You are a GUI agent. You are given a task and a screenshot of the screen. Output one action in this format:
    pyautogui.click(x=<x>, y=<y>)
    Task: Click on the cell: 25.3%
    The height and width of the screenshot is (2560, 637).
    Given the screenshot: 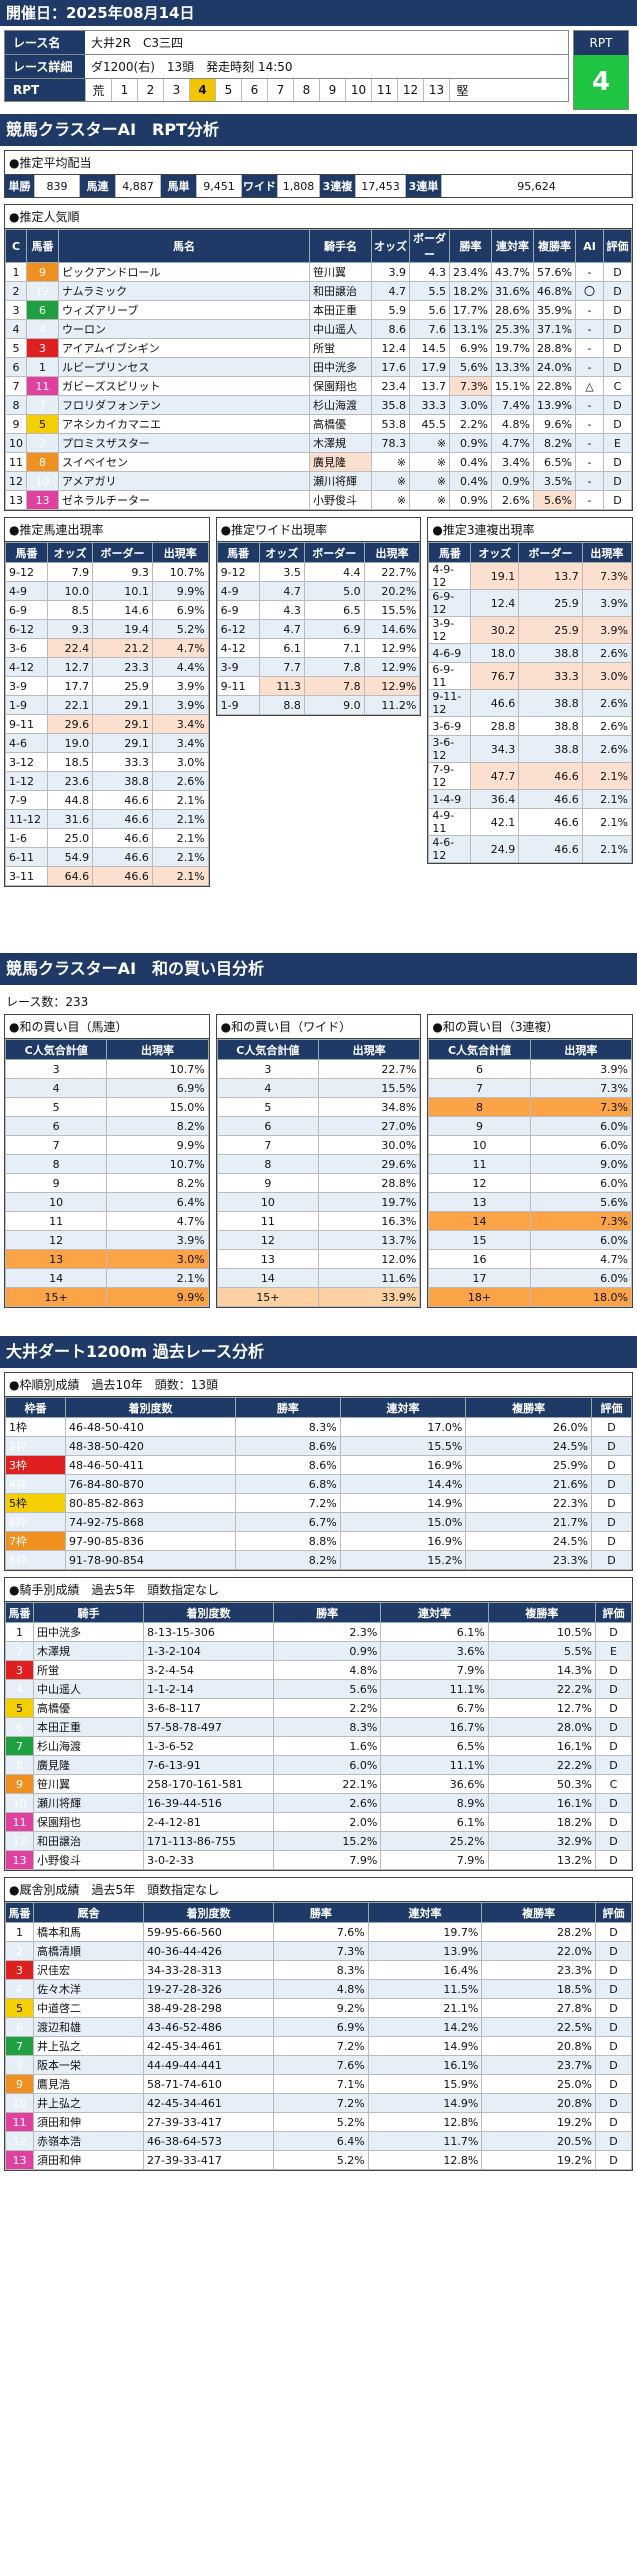 What is the action you would take?
    pyautogui.click(x=512, y=329)
    